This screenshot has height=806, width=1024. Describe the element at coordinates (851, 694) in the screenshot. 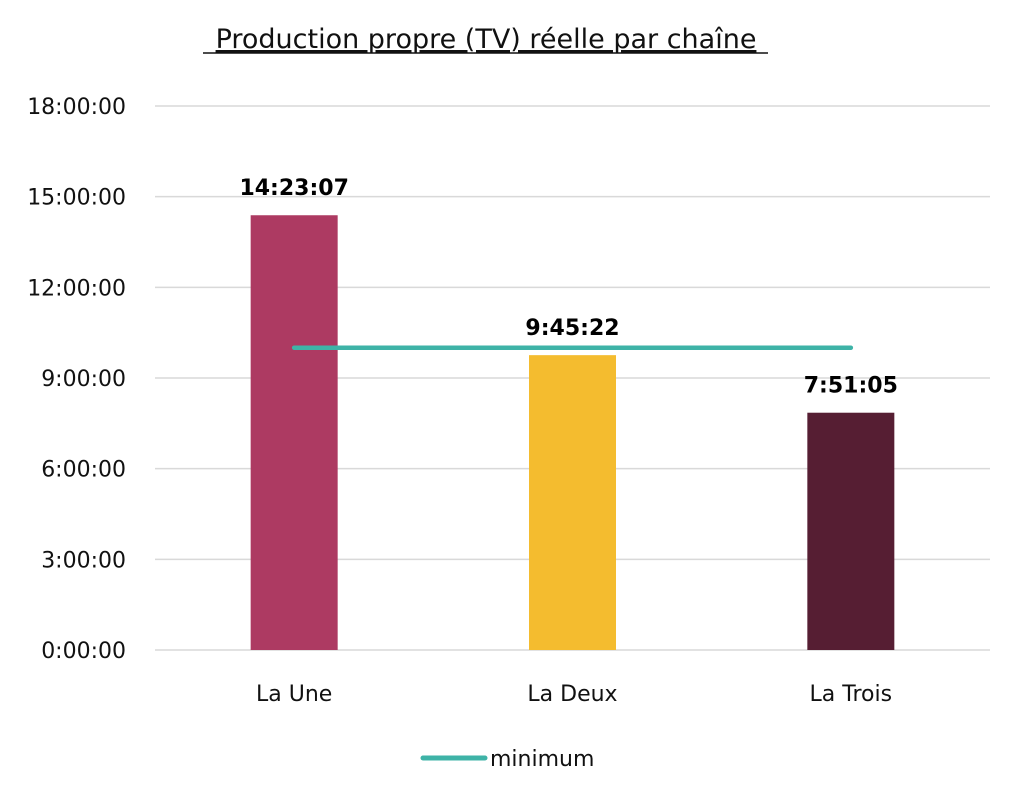

I see `x-category-label: La Trois` at that location.